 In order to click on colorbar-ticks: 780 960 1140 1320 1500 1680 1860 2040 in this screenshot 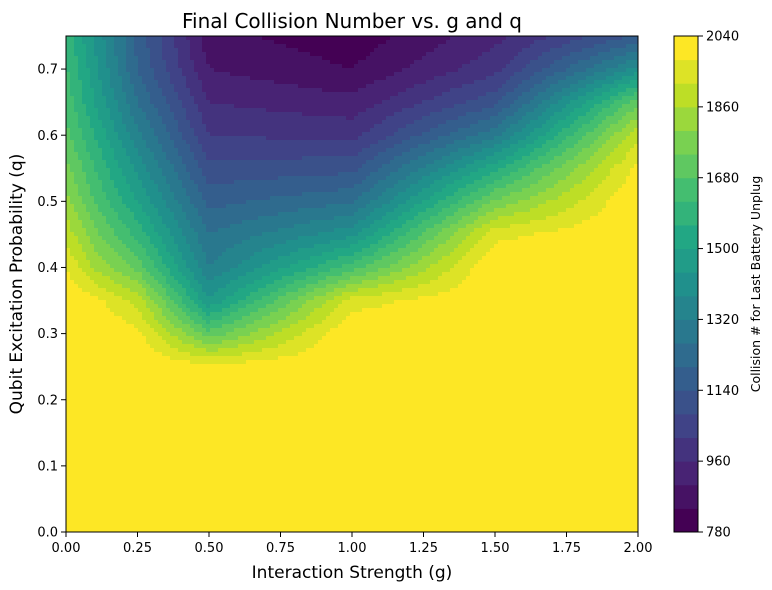, I will do `click(718, 285)`.